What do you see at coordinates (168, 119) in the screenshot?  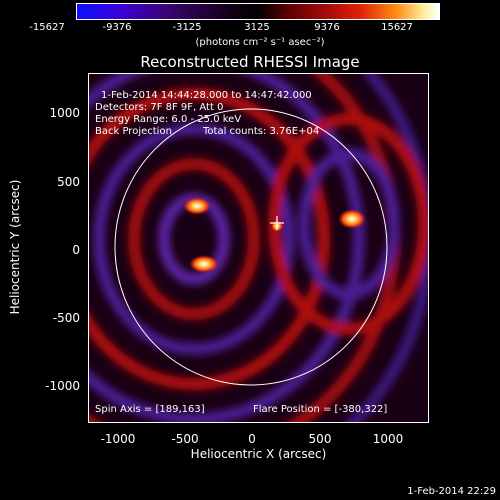 I see `energy-range: Energy Range: 6.0 - 25.0 keV` at bounding box center [168, 119].